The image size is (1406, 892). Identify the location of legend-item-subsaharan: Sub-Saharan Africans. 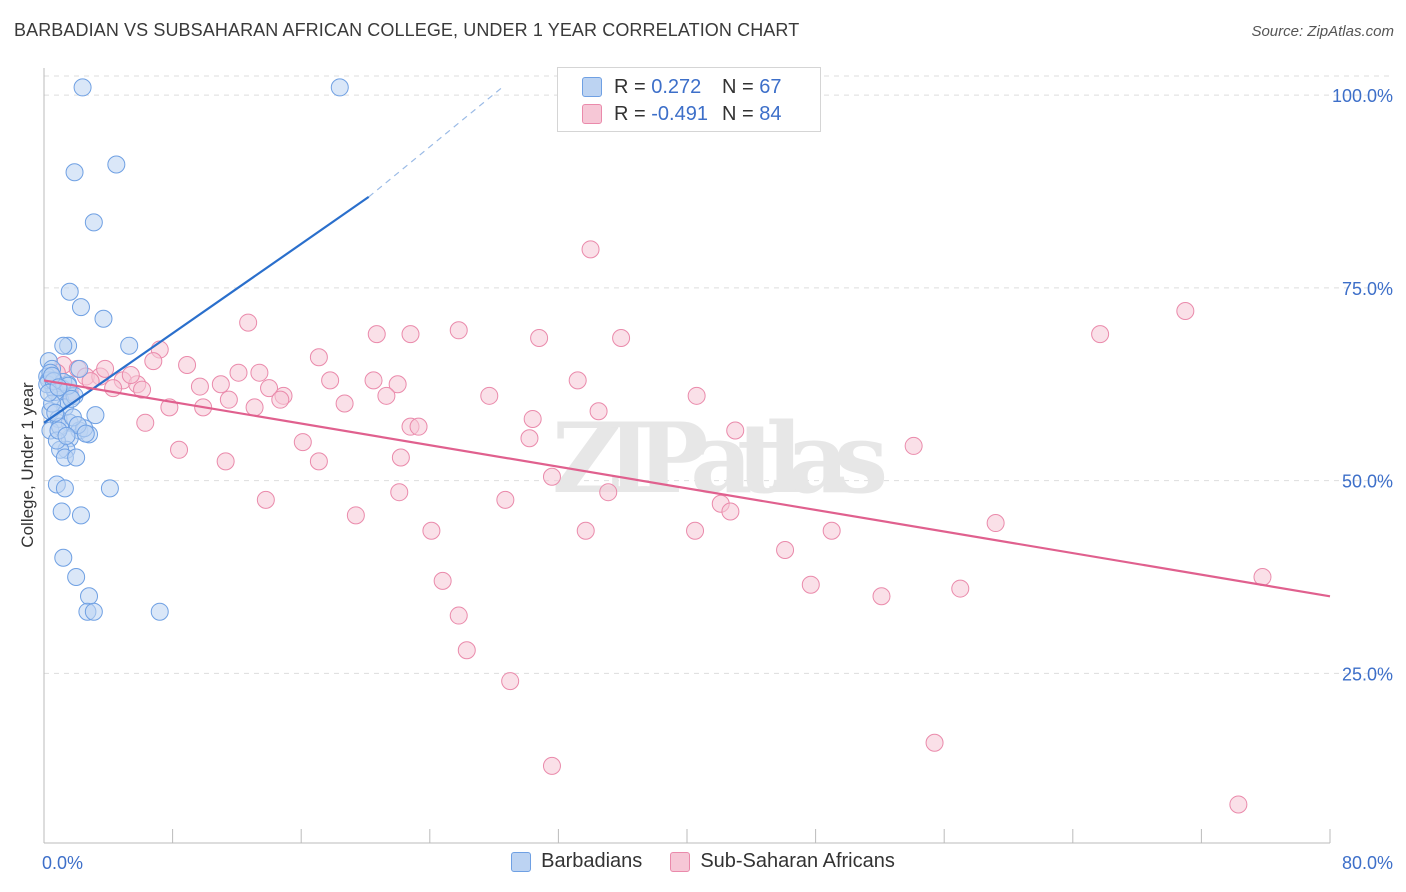
(782, 861).